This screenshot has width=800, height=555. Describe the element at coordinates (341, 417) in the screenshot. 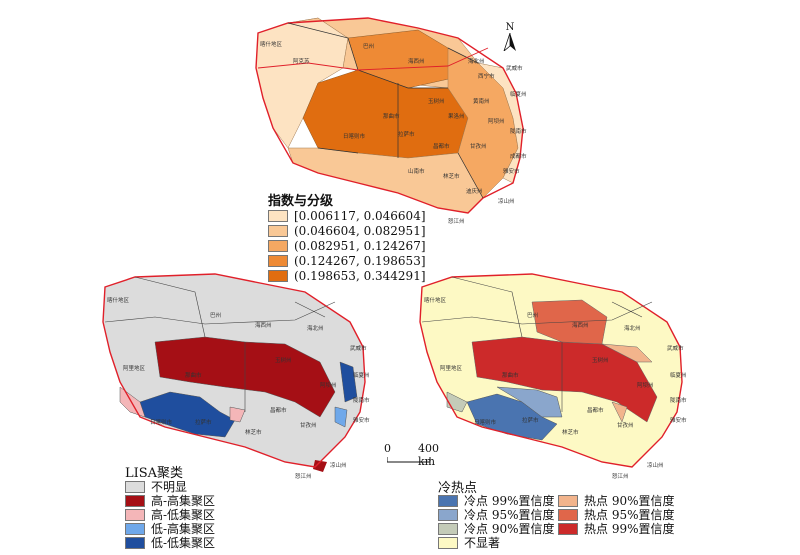

I see `lisa-low-high` at that location.